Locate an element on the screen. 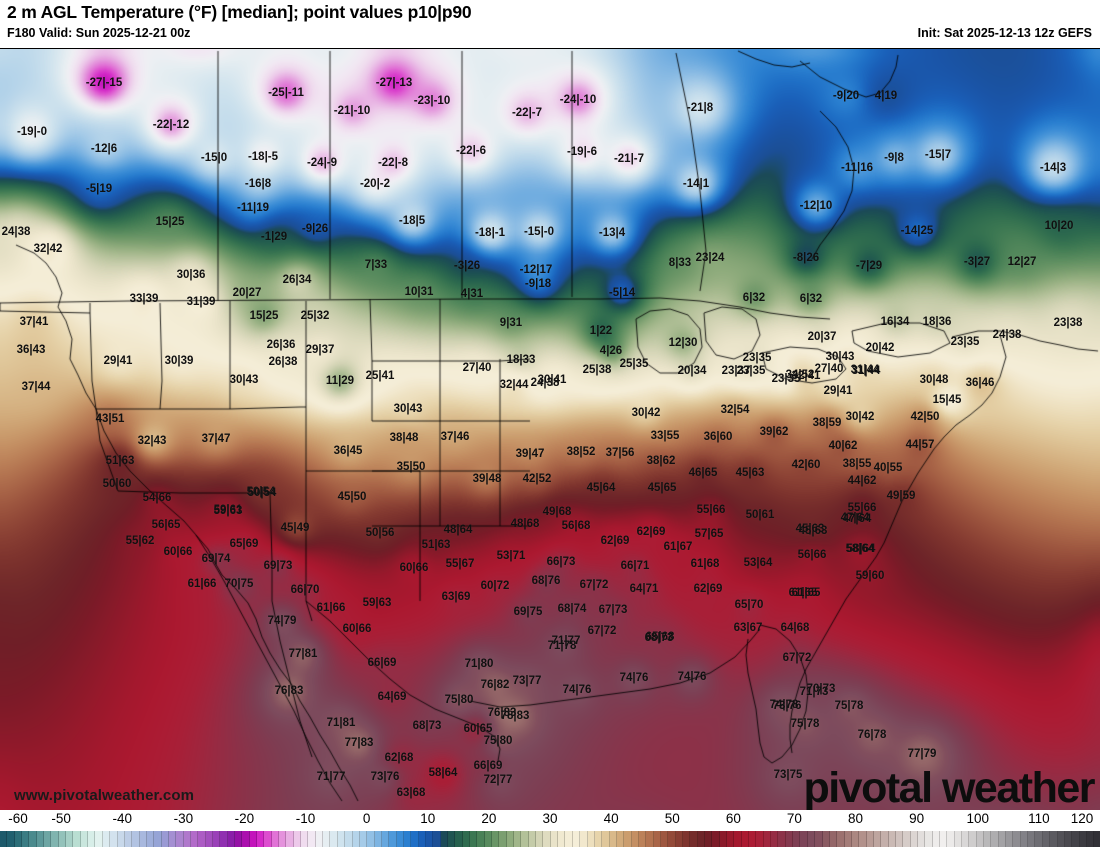 The image size is (1100, 850). colorbar-tick: 90 is located at coordinates (917, 818).